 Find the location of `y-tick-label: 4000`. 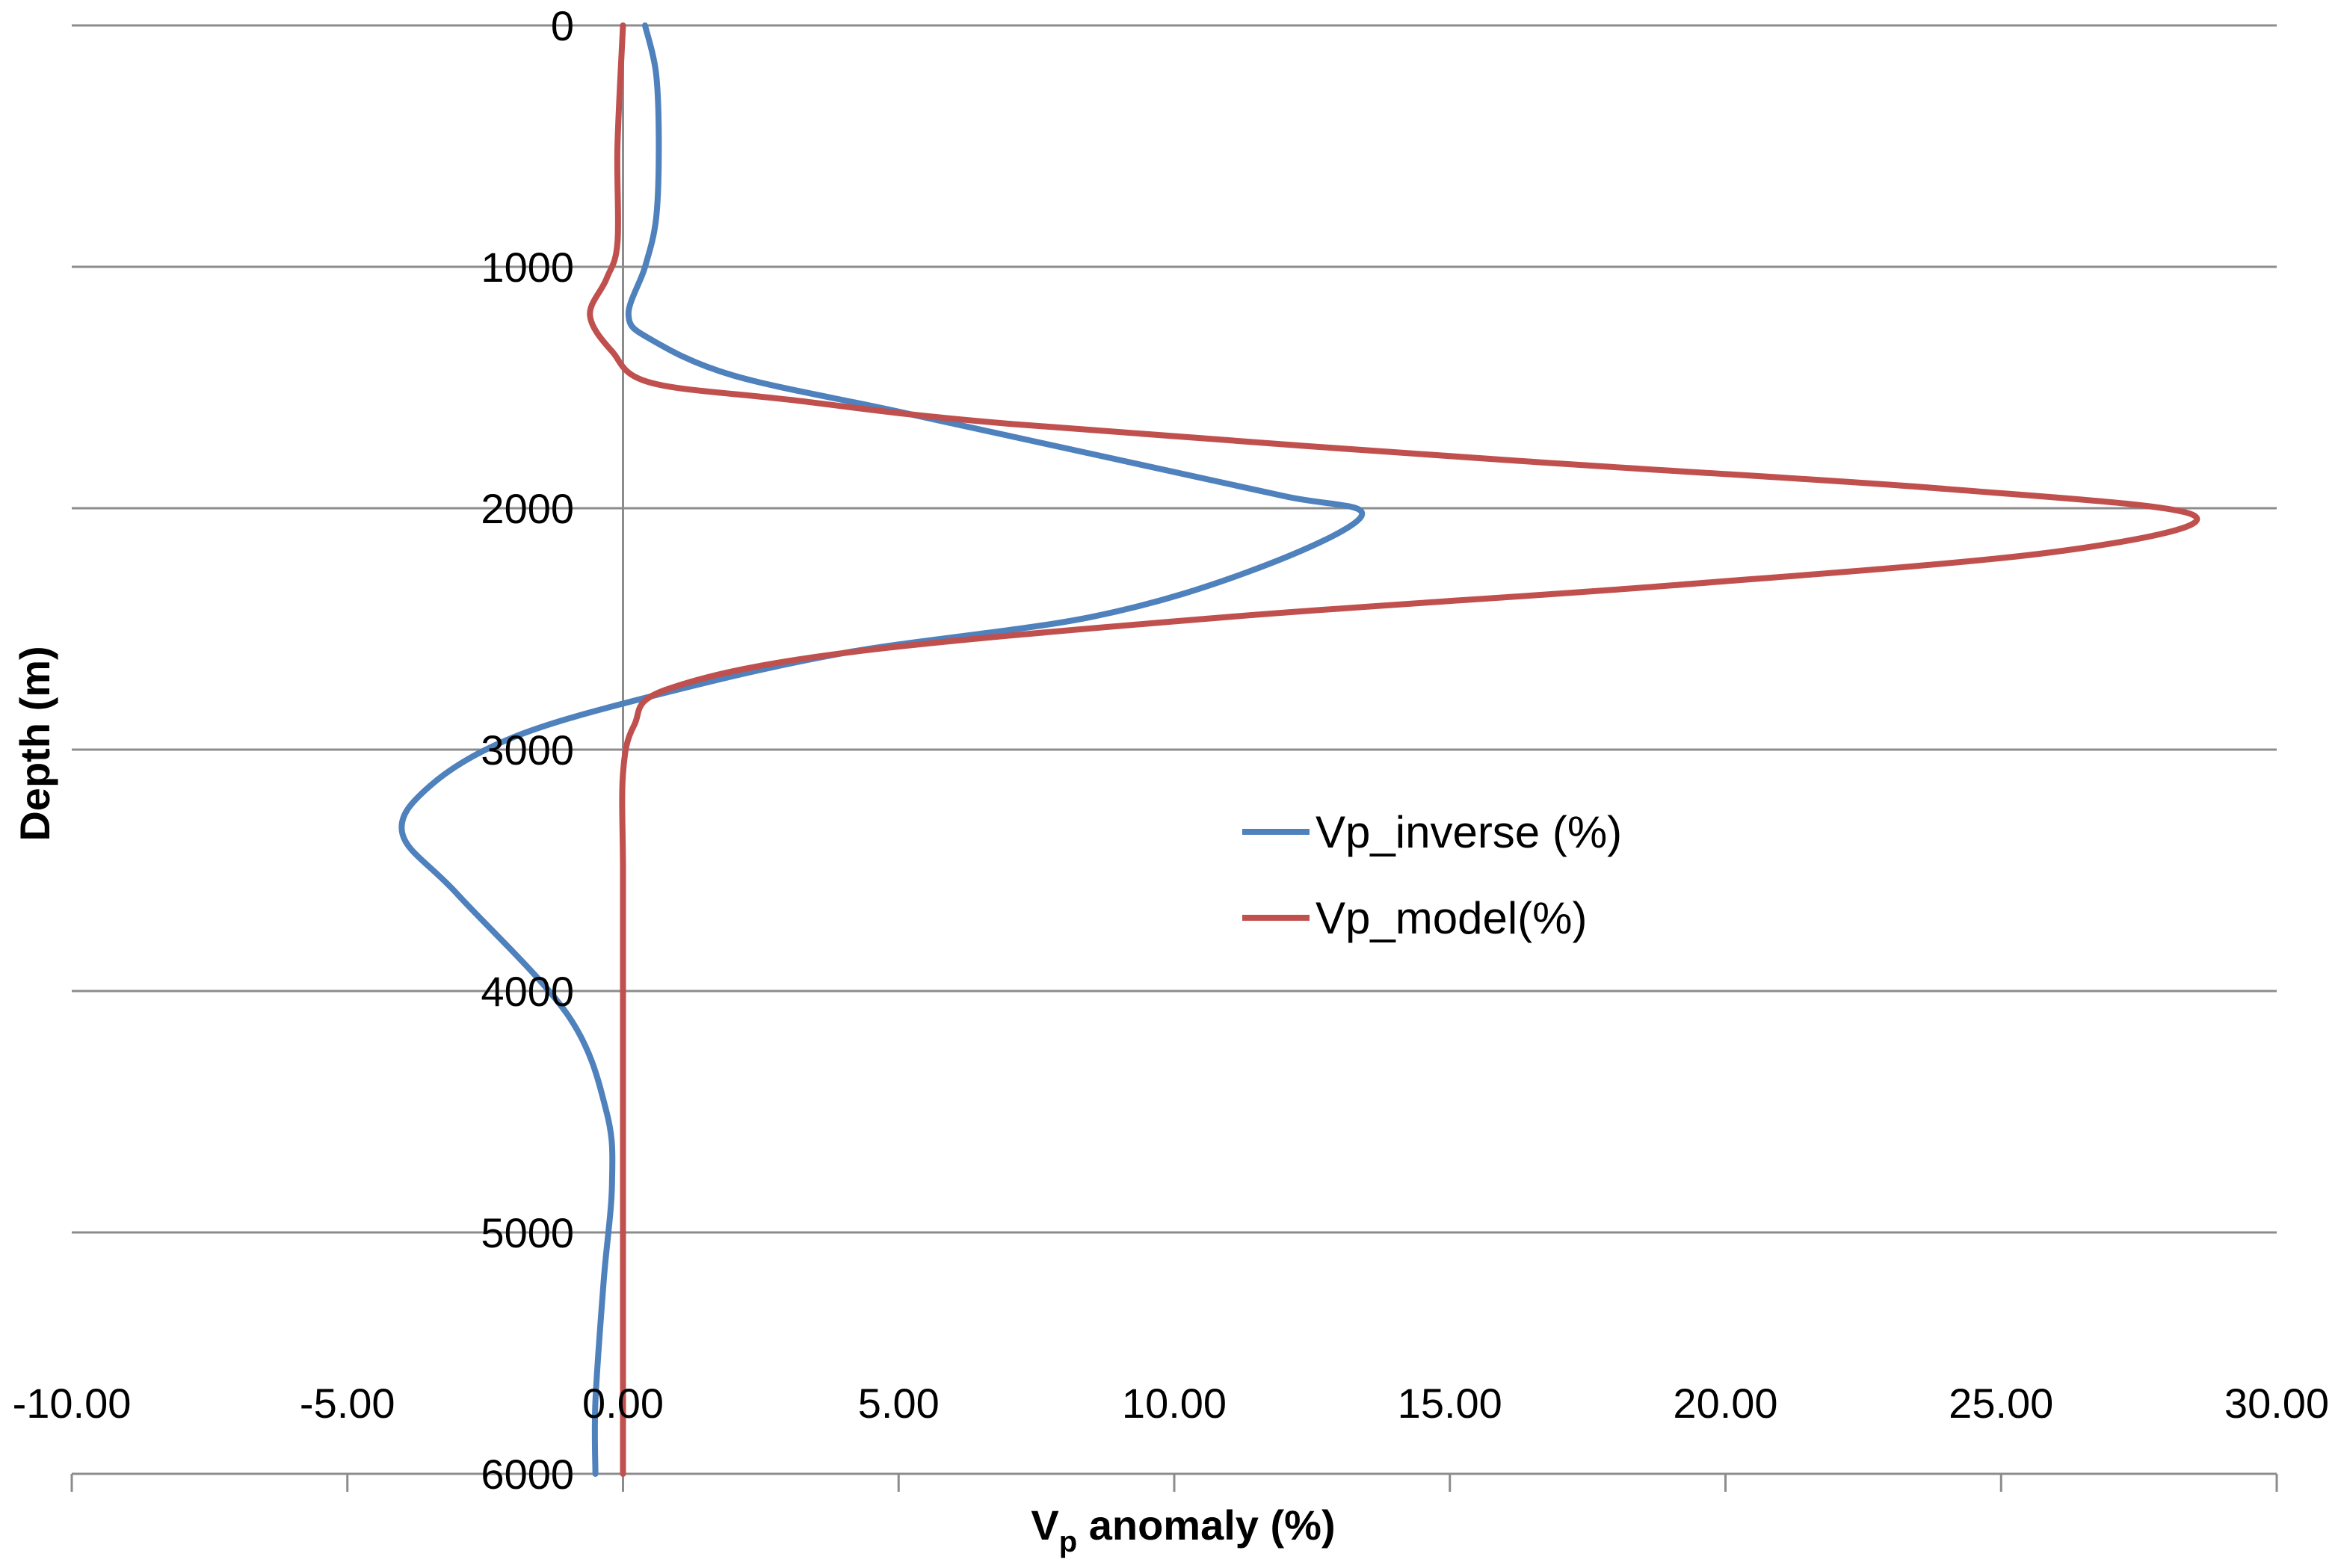

y-tick-label: 4000 is located at coordinates (527, 991).